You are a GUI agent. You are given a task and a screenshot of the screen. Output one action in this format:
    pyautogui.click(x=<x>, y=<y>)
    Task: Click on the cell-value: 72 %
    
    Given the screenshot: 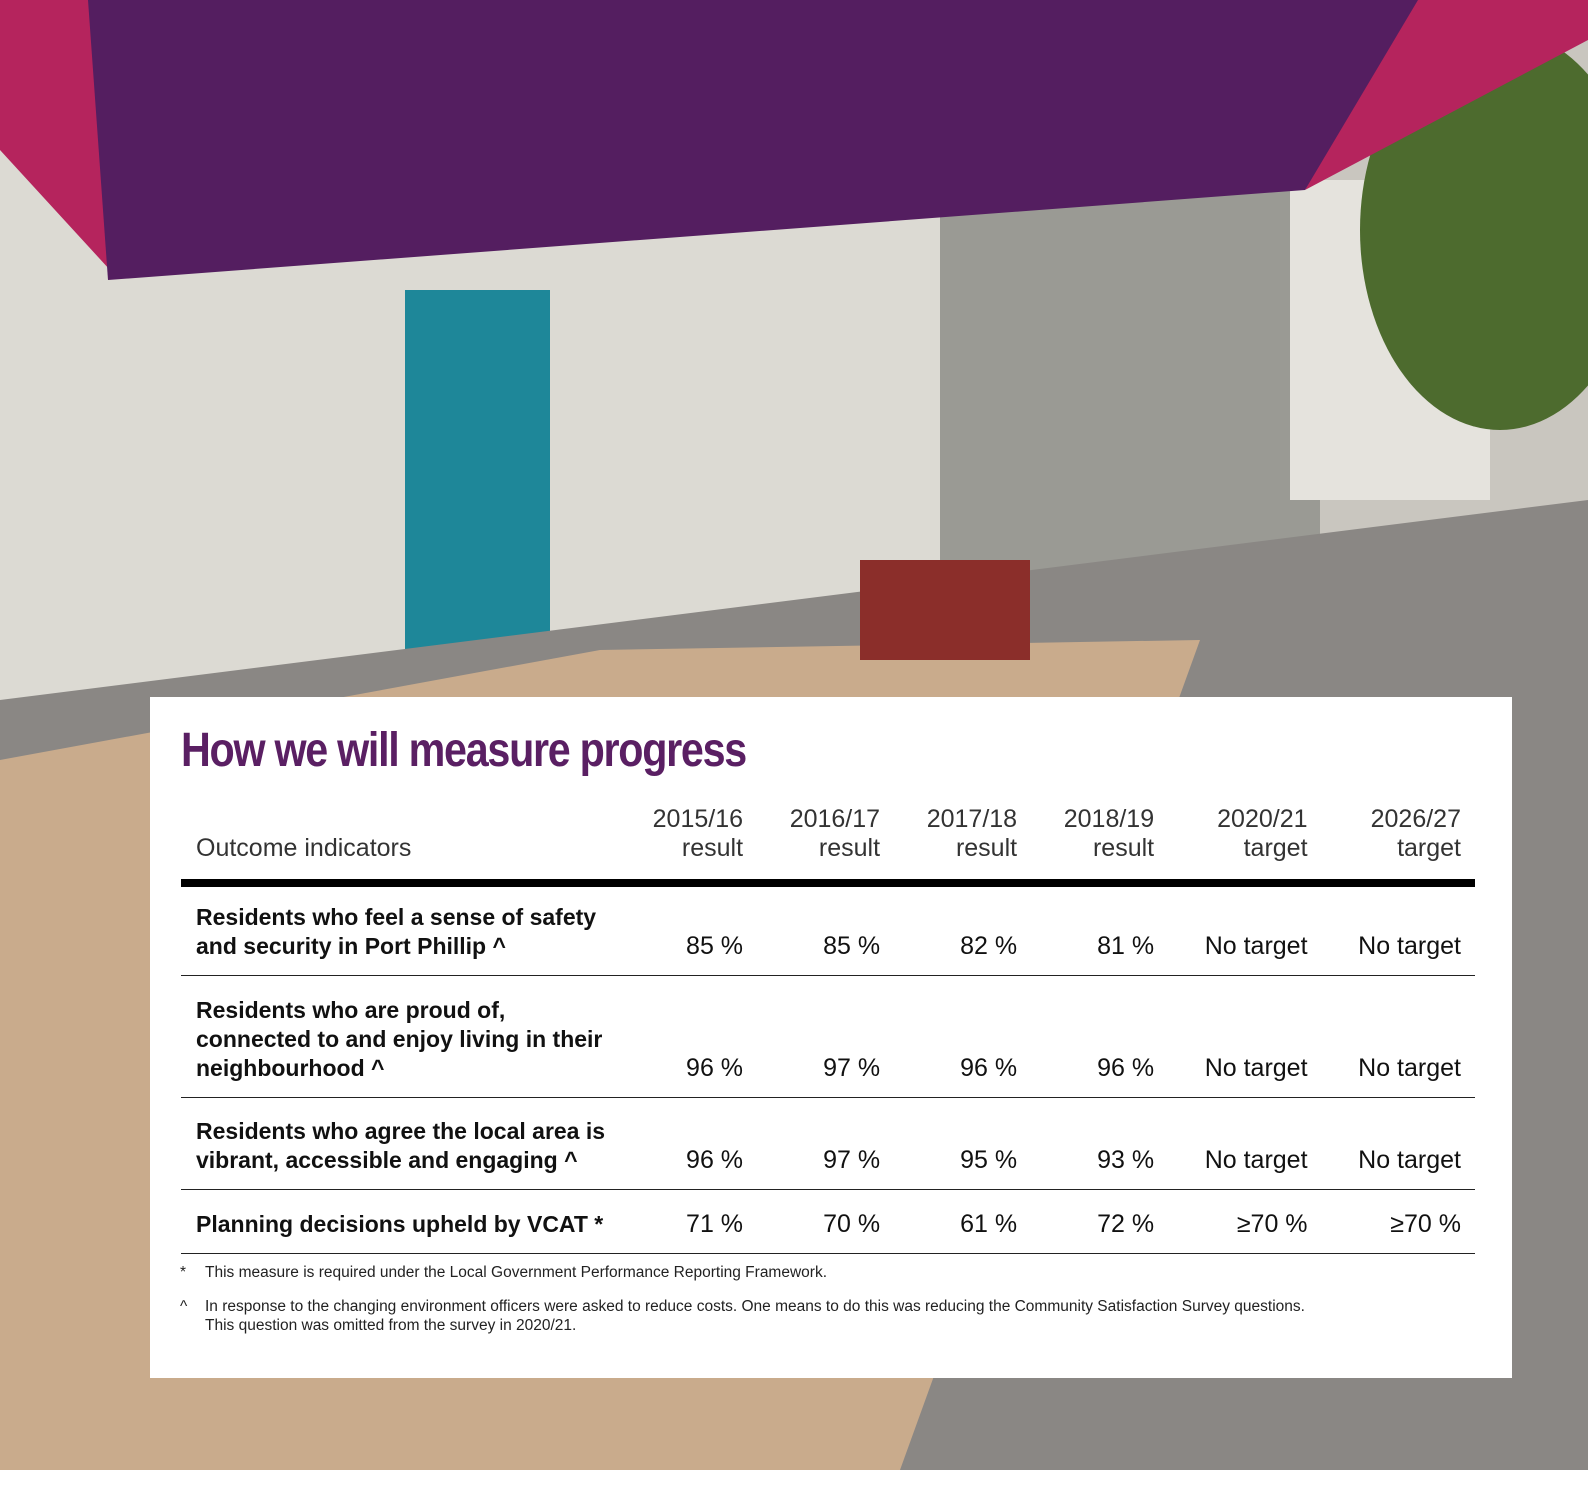 What is the action you would take?
    pyautogui.click(x=1100, y=1221)
    